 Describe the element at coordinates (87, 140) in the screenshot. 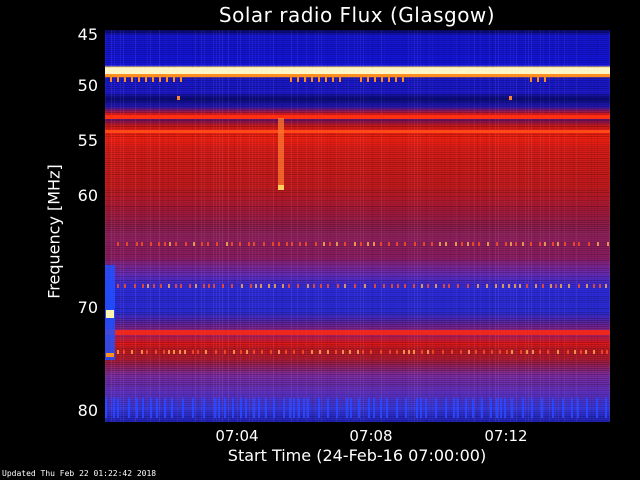

I see `y-tick-label: 55` at that location.